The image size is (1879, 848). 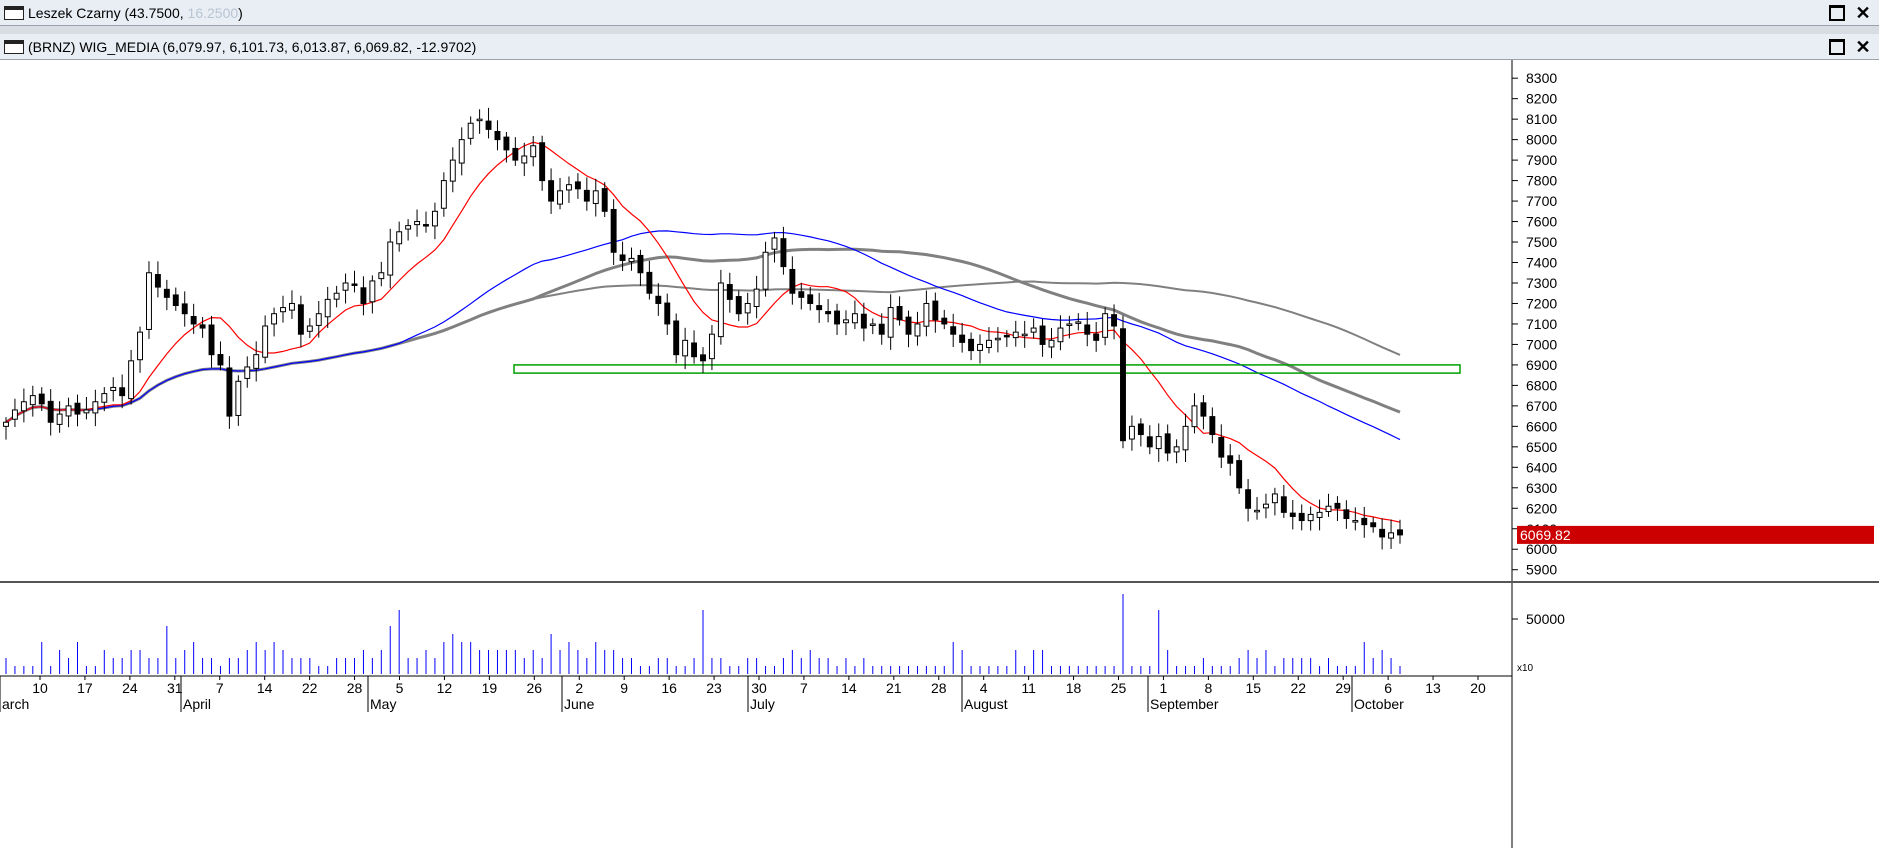 What do you see at coordinates (1541, 140) in the screenshot?
I see `y-tick-label: 8000` at bounding box center [1541, 140].